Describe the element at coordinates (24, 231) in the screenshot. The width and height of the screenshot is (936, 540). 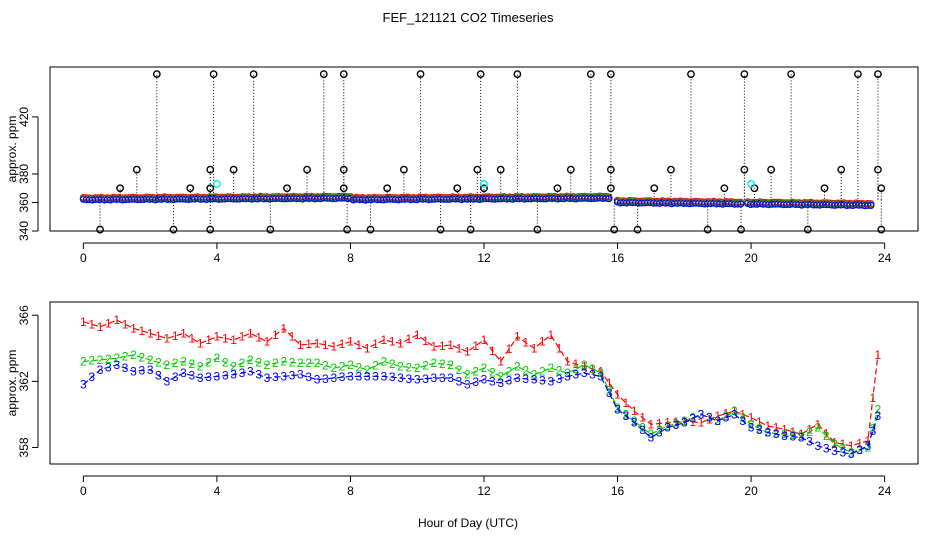
I see `y-tick-label: 340` at that location.